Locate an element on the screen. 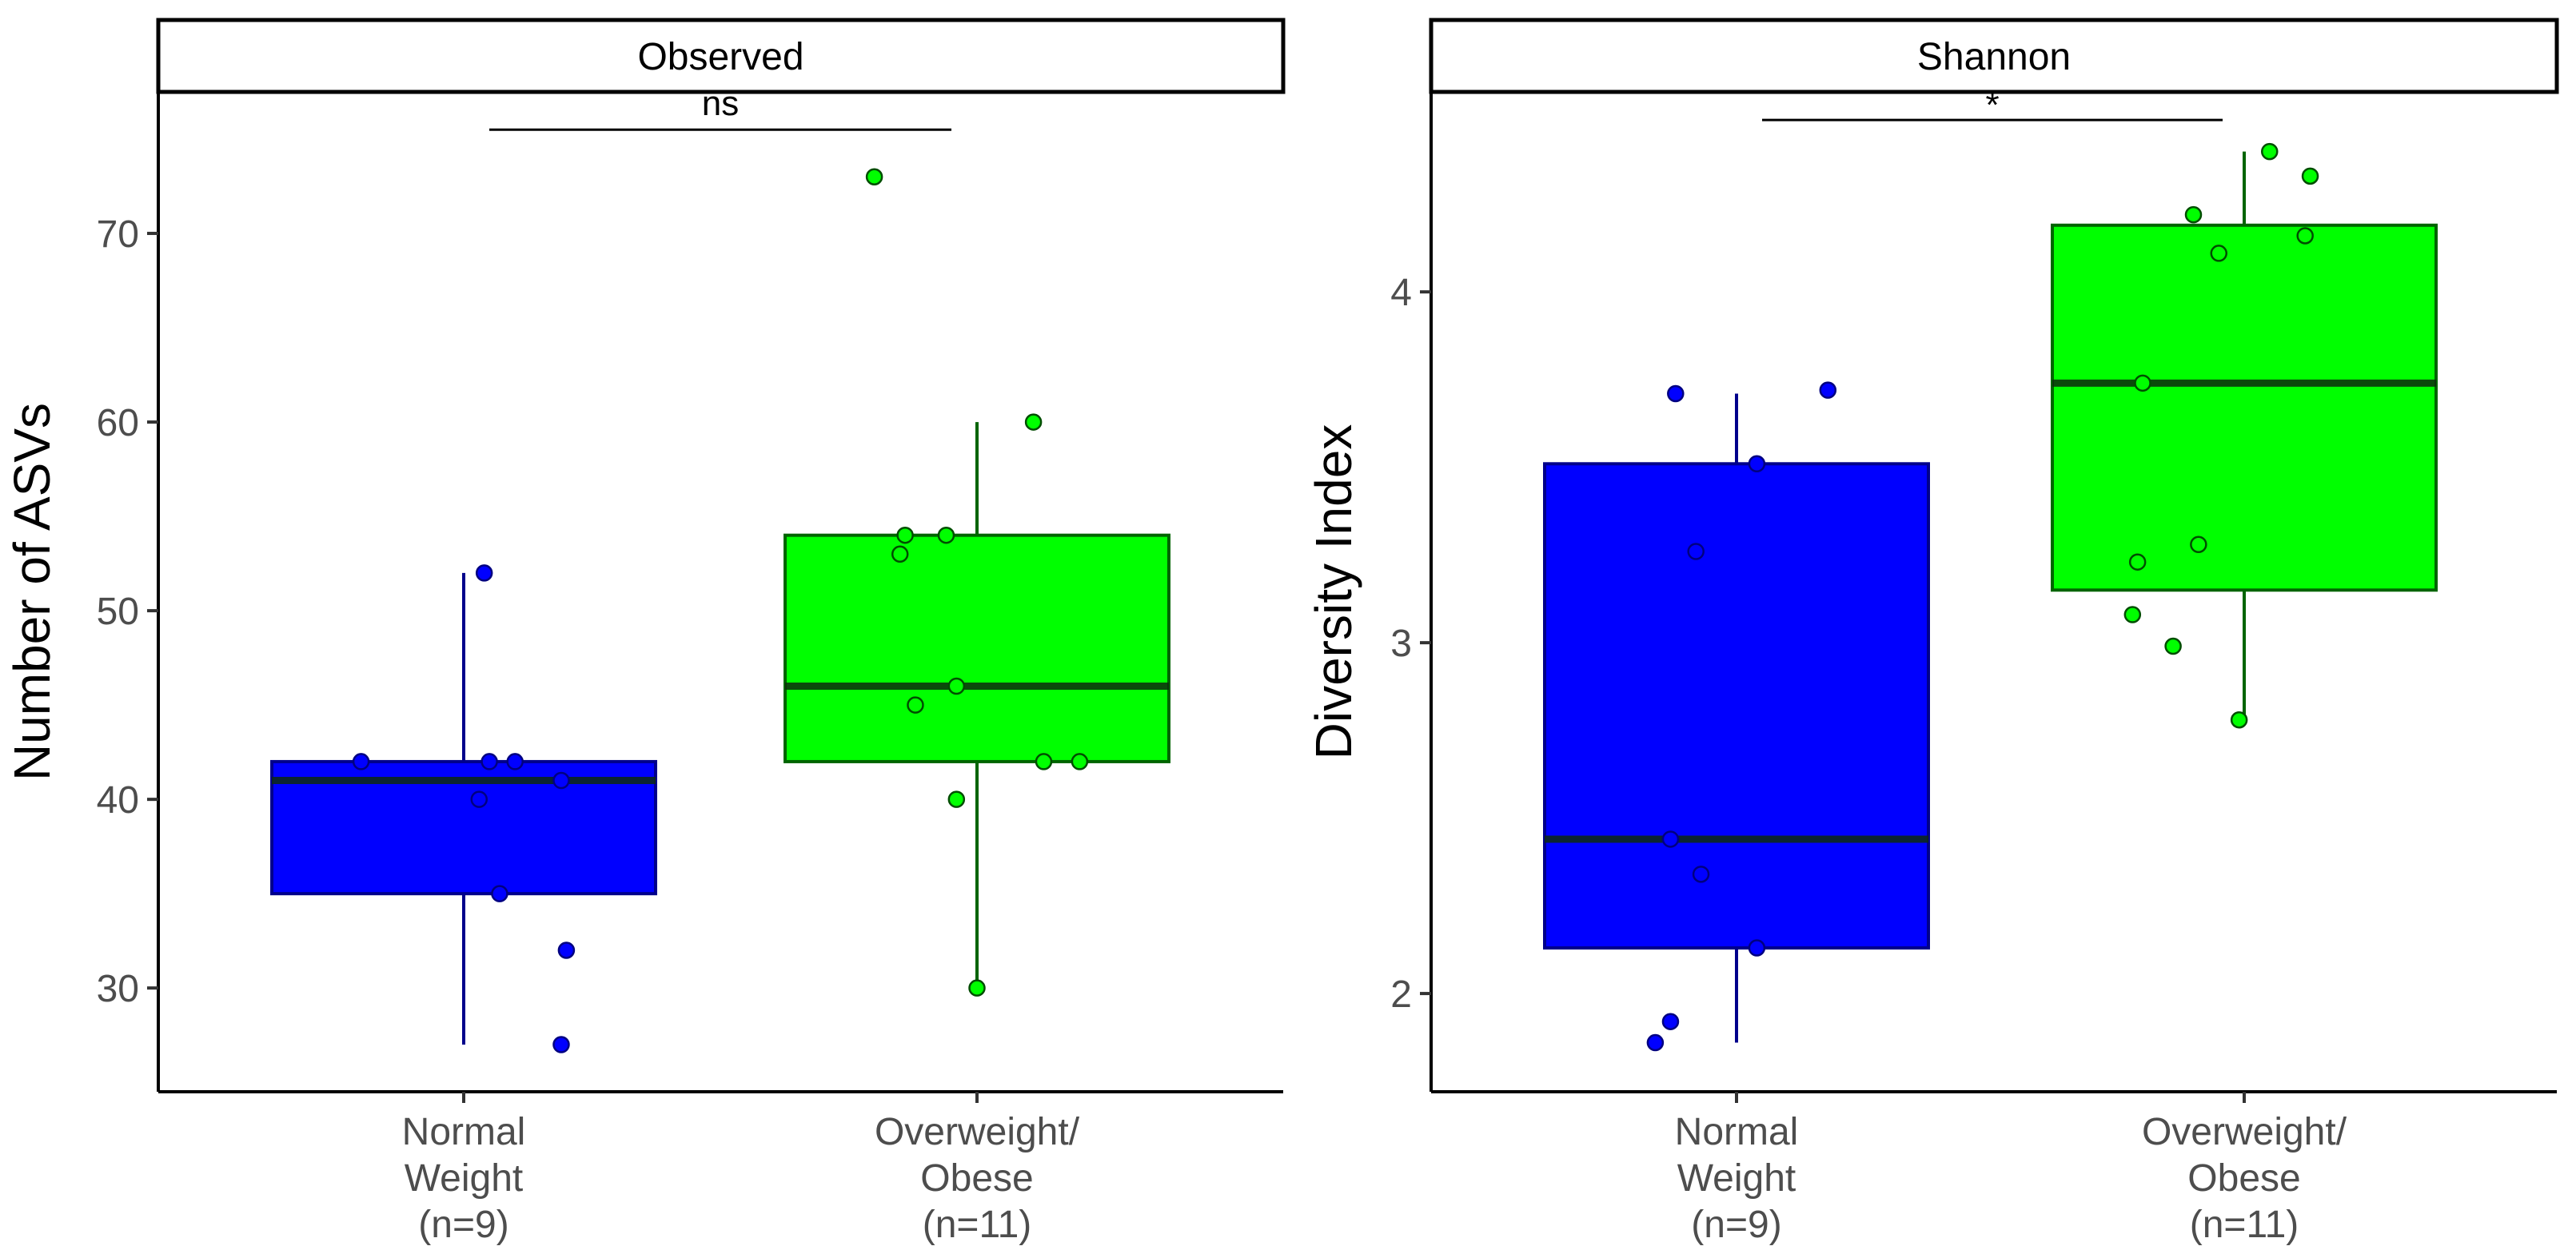  y-tick-label: 70 is located at coordinates (118, 234).